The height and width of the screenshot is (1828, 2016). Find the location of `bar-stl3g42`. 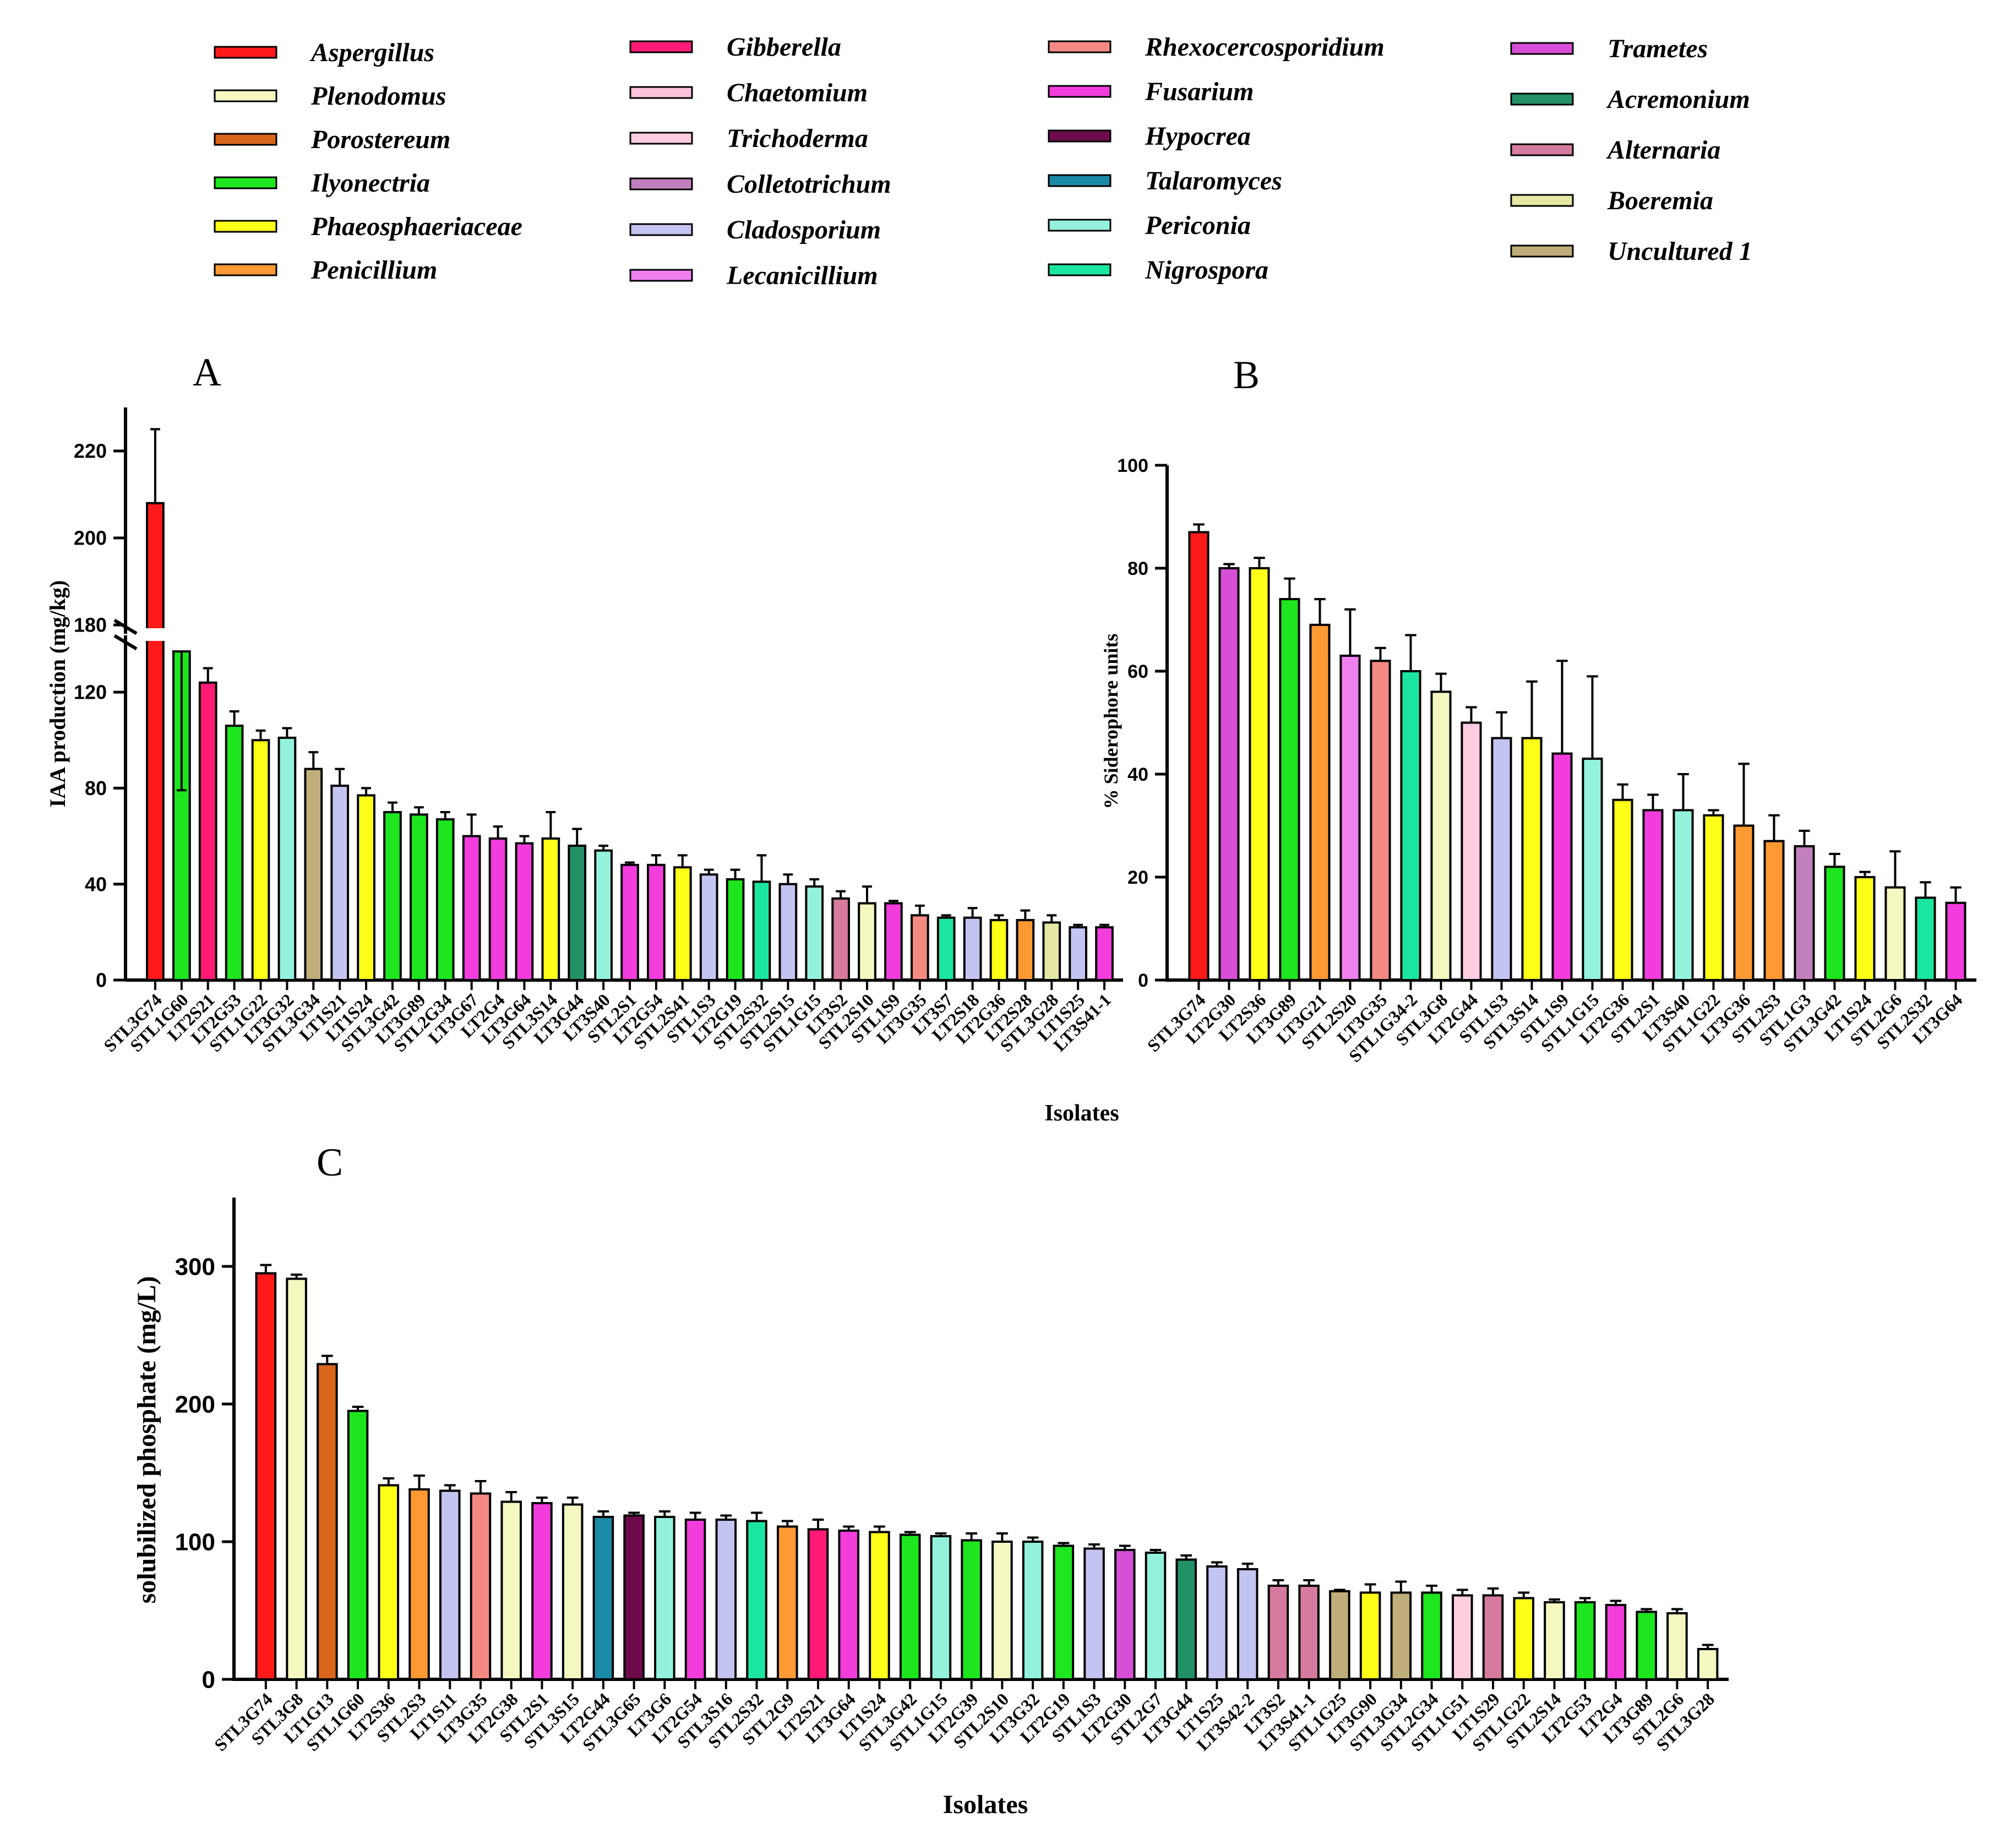

bar-stl3g42 is located at coordinates (1834, 924).